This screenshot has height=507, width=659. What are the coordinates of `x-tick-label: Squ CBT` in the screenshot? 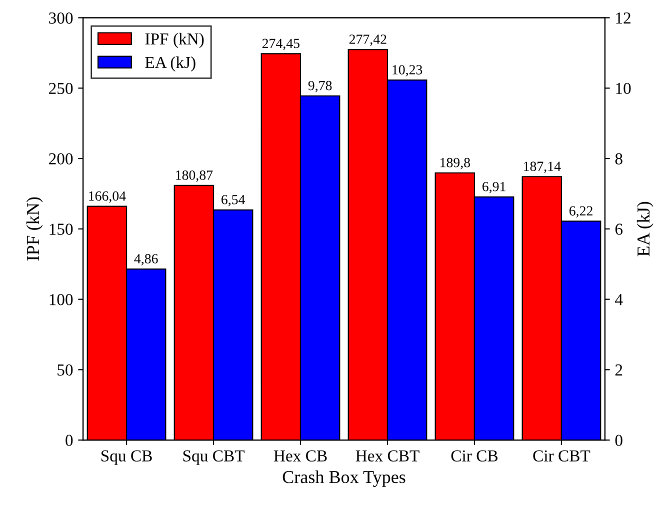 It's located at (213, 457).